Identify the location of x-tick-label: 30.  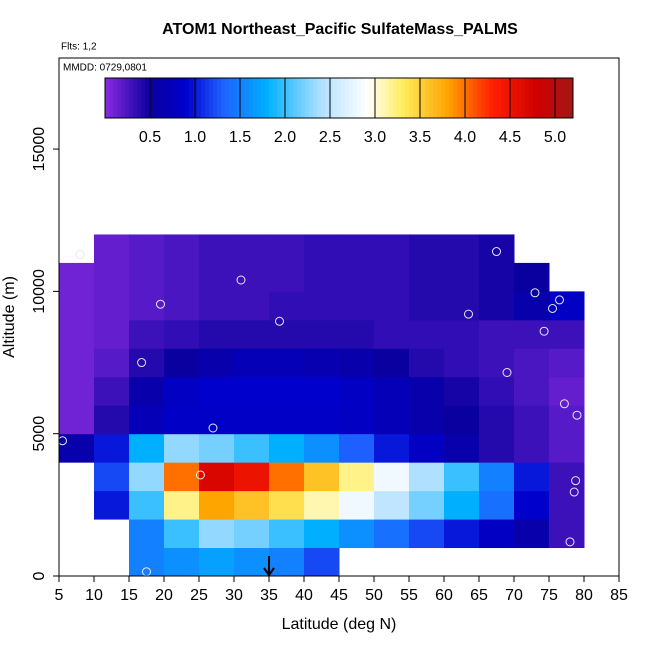
(234, 595).